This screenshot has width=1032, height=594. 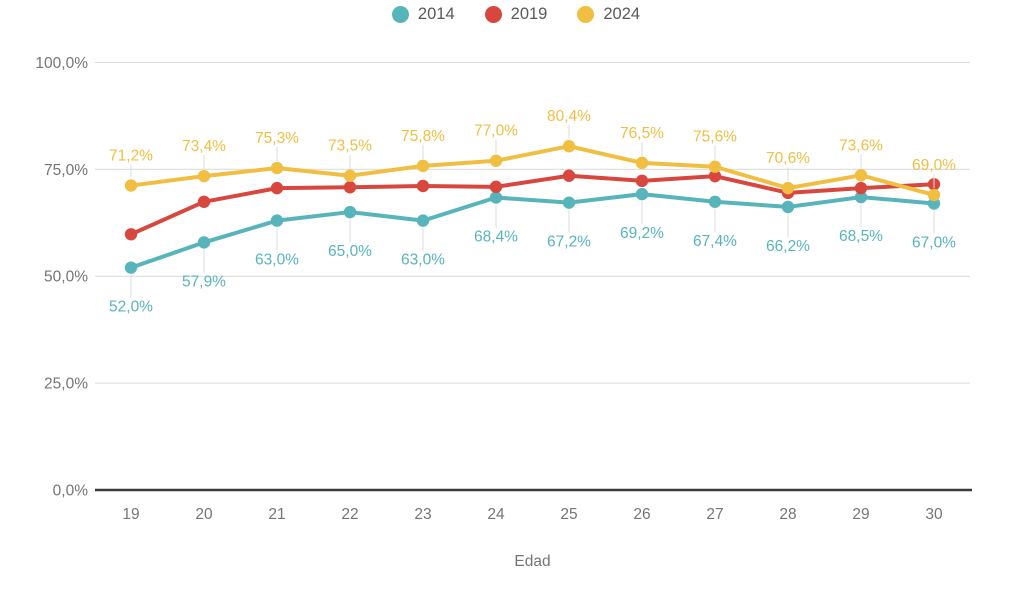 I want to click on data-label-2014-20: 57,9%, so click(x=204, y=281).